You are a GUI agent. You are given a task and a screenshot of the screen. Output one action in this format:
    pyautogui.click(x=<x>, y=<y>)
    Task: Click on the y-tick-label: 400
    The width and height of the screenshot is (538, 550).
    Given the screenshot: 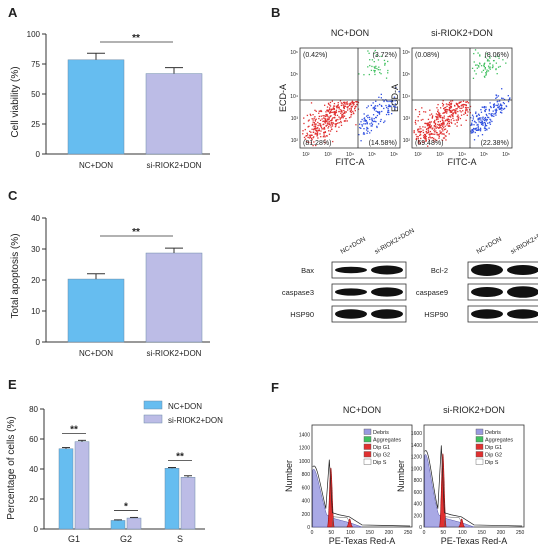 What is the action you would take?
    pyautogui.click(x=418, y=505)
    